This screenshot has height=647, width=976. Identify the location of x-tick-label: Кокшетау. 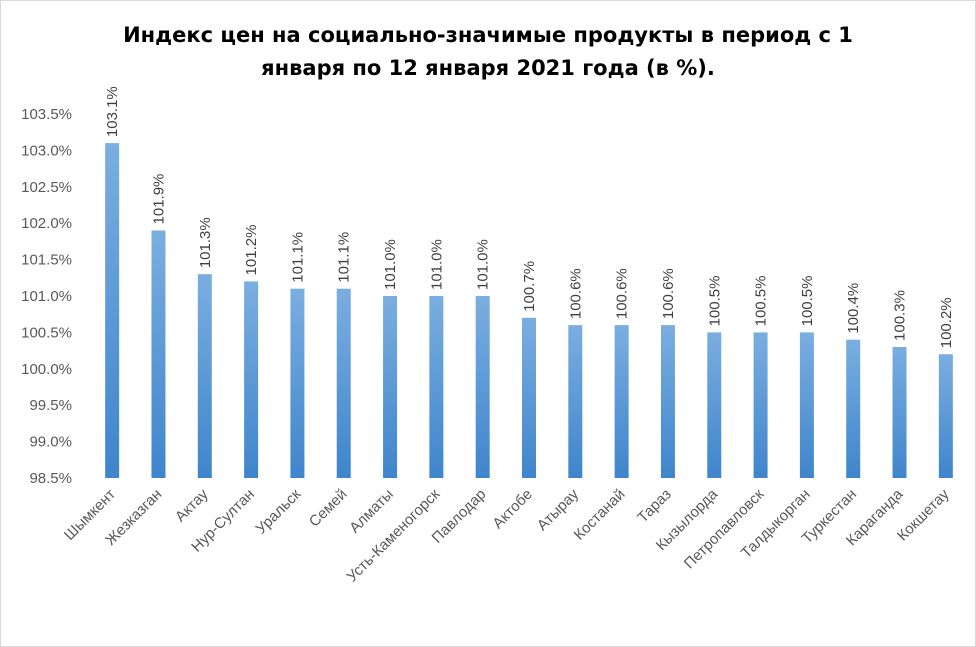
(923, 514).